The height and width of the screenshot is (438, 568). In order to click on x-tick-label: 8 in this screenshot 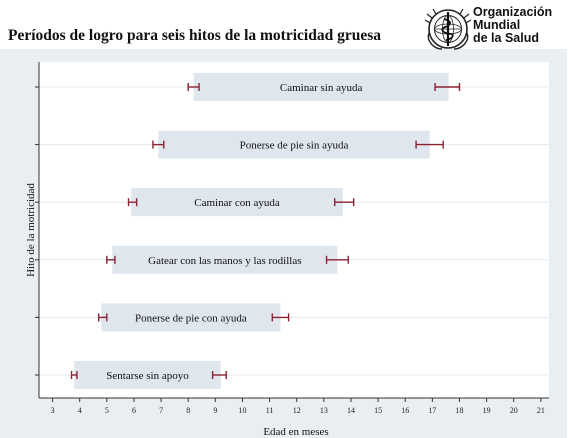, I will do `click(188, 410)`.